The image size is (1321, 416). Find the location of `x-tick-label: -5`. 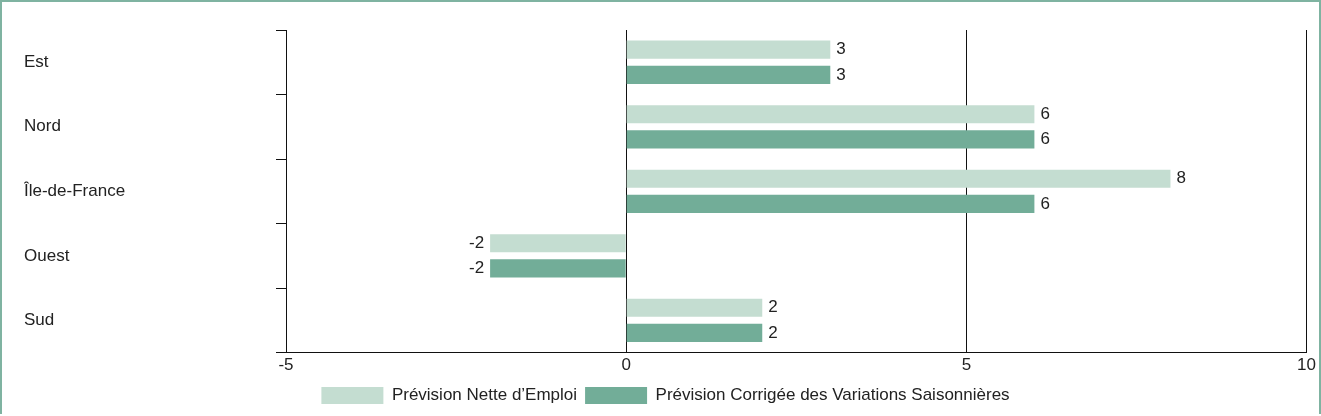

x-tick-label: -5 is located at coordinates (286, 365).